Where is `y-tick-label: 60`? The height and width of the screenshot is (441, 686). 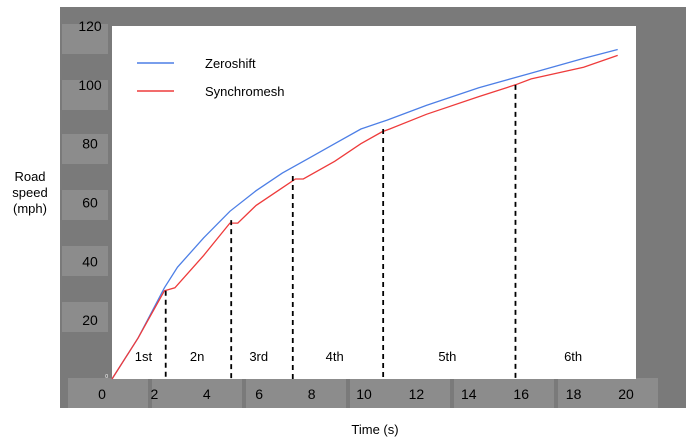
y-tick-label: 60 is located at coordinates (90, 203).